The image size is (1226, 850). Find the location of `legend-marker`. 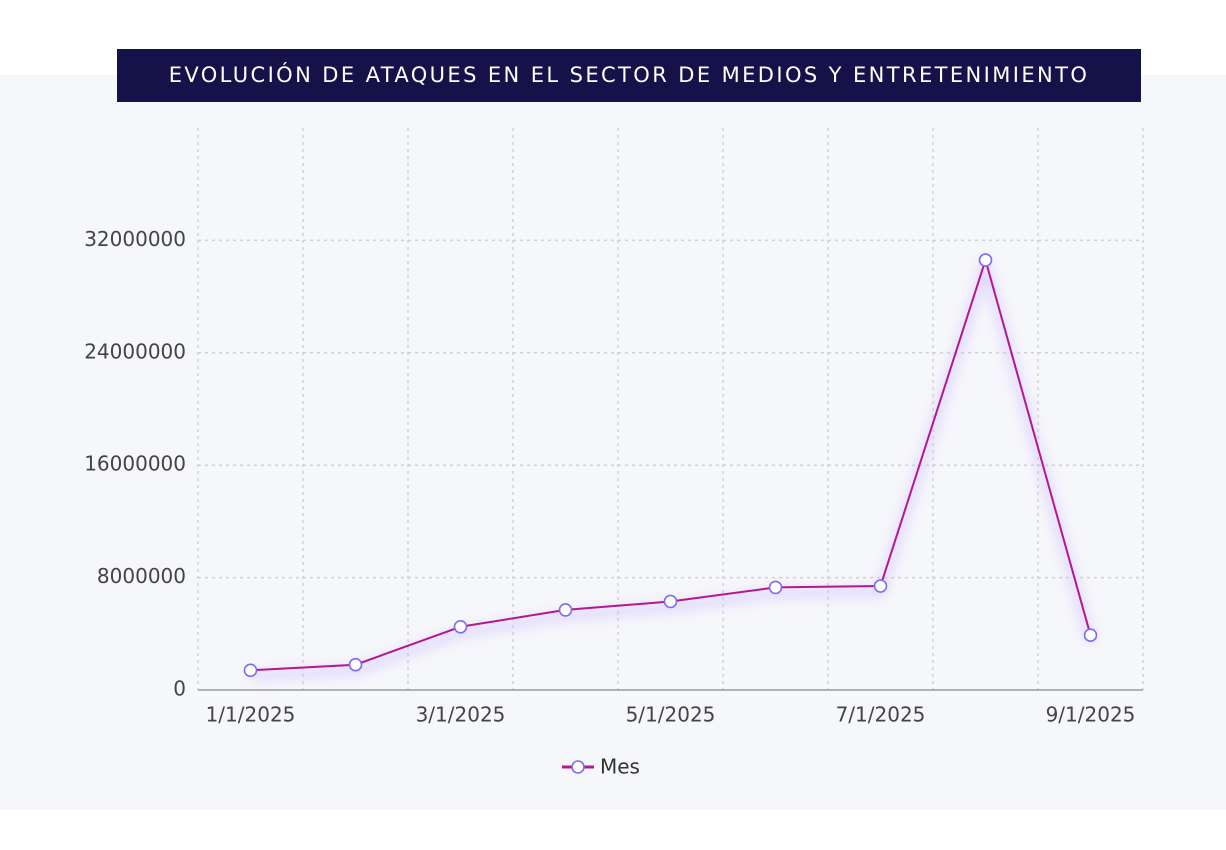

legend-marker is located at coordinates (578, 767).